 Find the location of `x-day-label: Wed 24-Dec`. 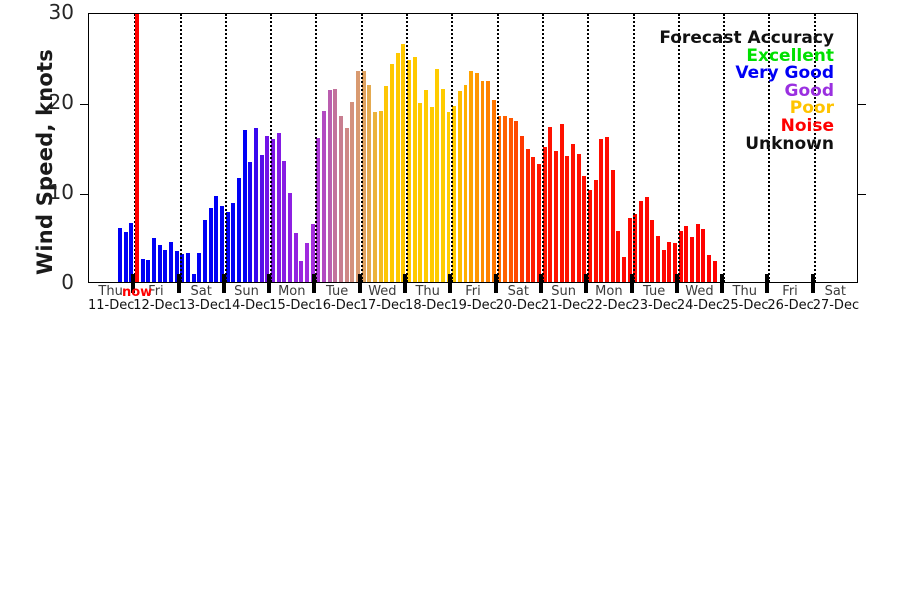

x-day-label: Wed 24-Dec is located at coordinates (700, 298).